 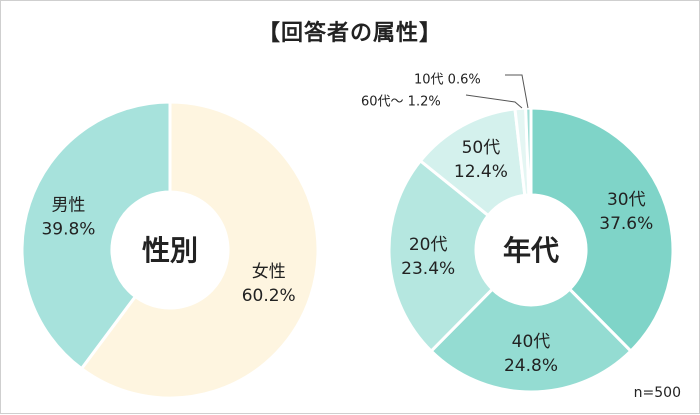 I want to click on donut-center-label-1: 年代, so click(x=531, y=250).